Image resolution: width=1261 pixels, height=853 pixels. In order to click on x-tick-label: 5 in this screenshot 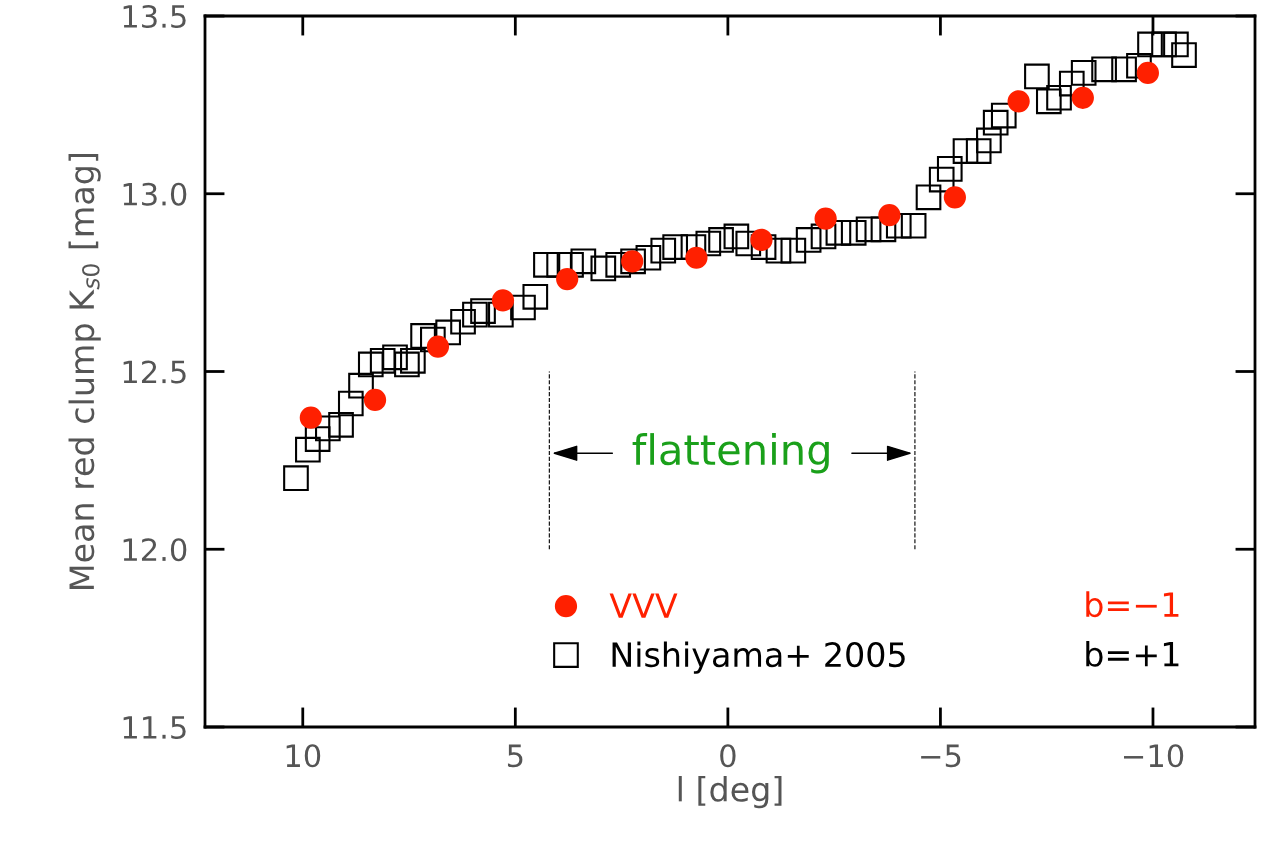, I will do `click(515, 756)`.